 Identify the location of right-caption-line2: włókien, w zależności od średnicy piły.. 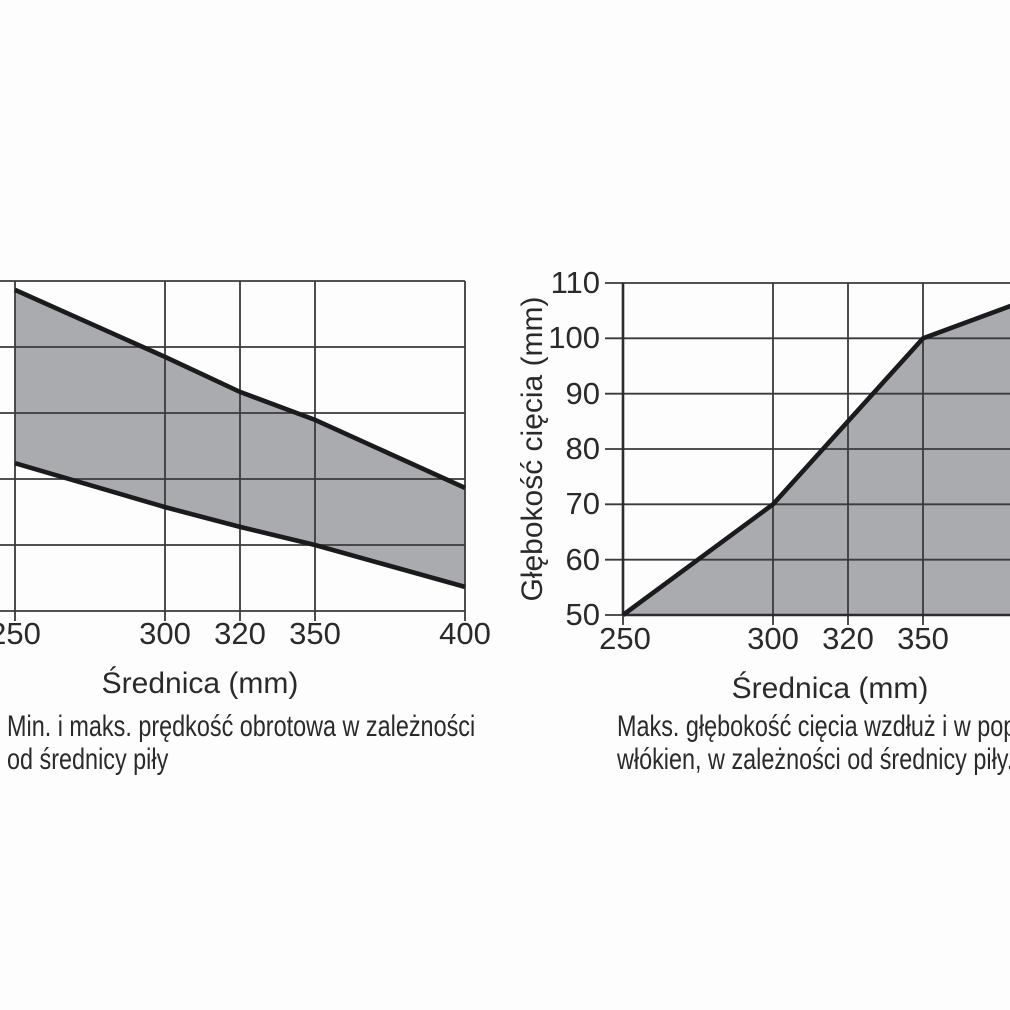
(813, 759).